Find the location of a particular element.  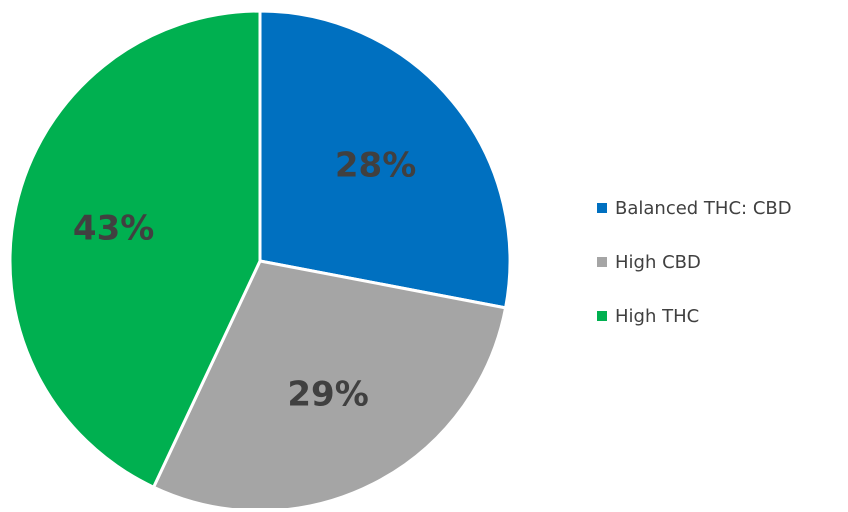

legend-swatch-high-thc is located at coordinates (602, 316).